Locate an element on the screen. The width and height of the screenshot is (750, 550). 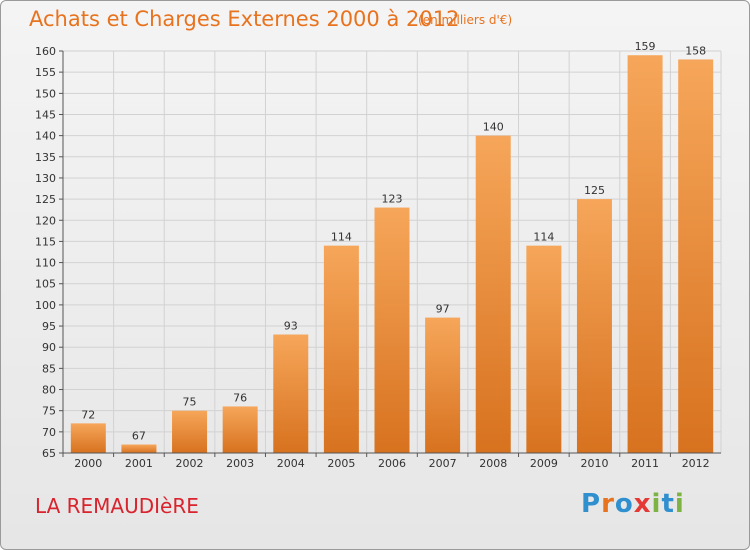
logo-letter: o is located at coordinates (624, 504).